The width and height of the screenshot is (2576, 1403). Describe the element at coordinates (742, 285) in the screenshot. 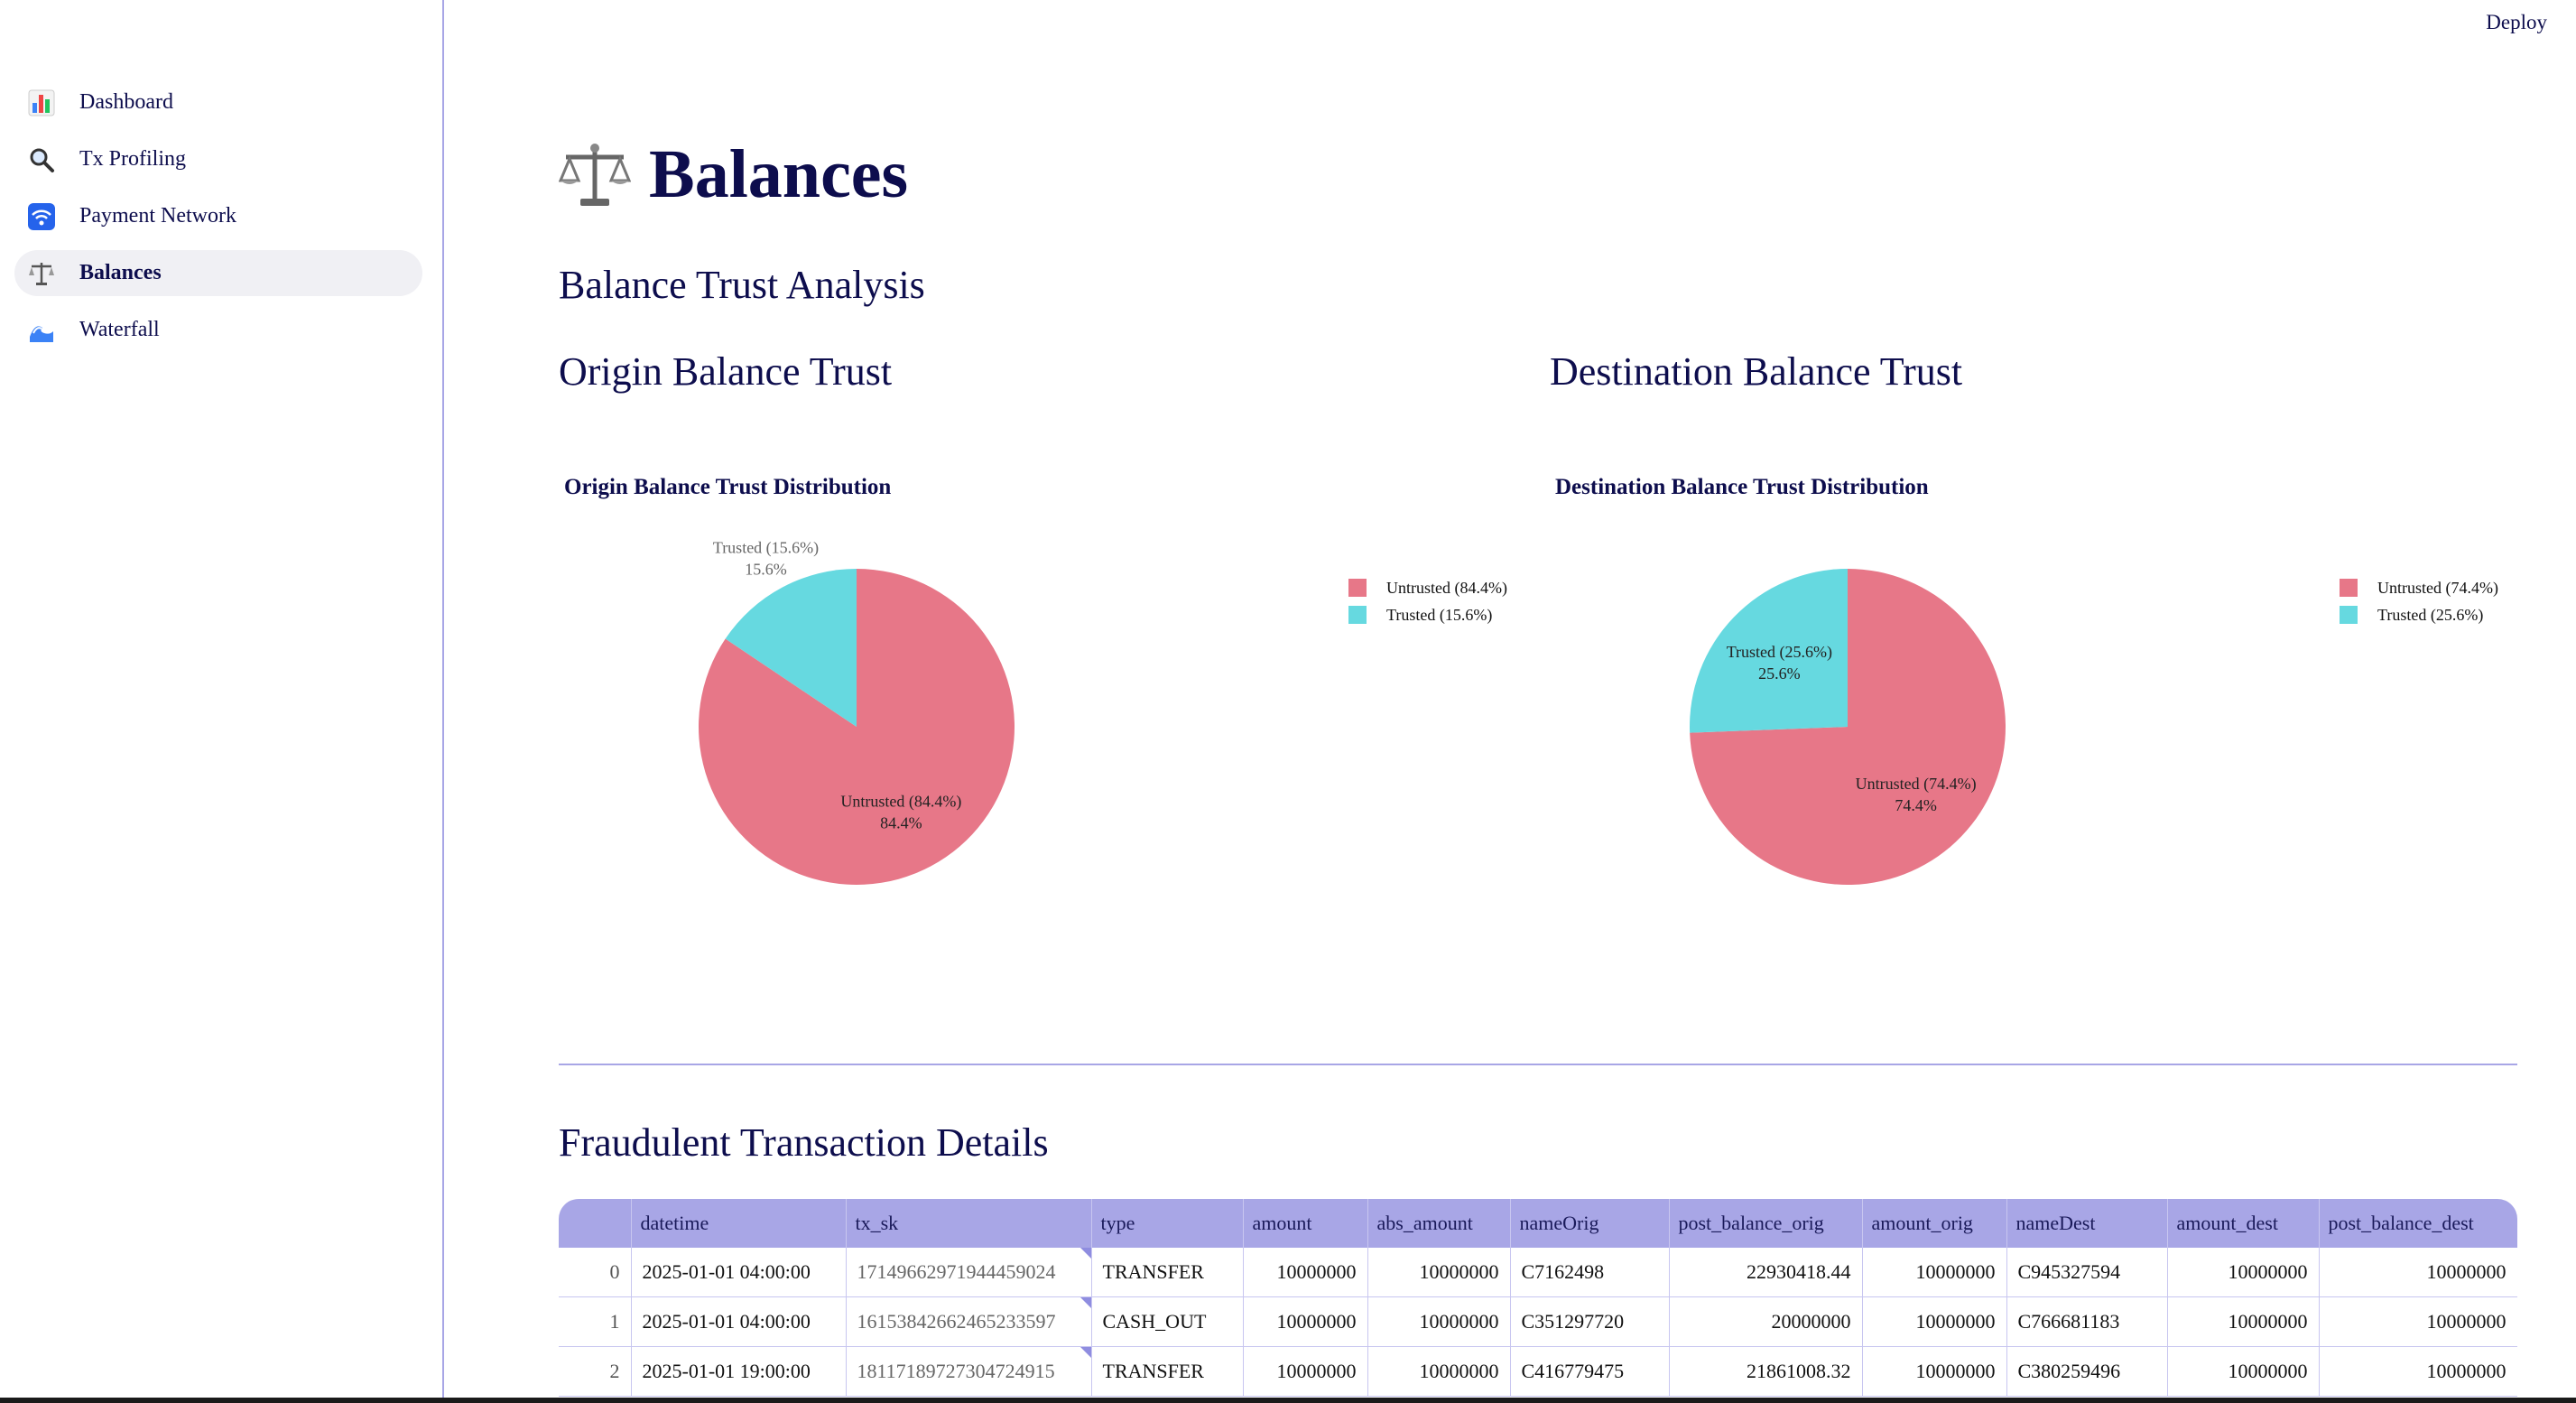

I see `section-heading-balance-trust: Balance Trust Analysis` at that location.